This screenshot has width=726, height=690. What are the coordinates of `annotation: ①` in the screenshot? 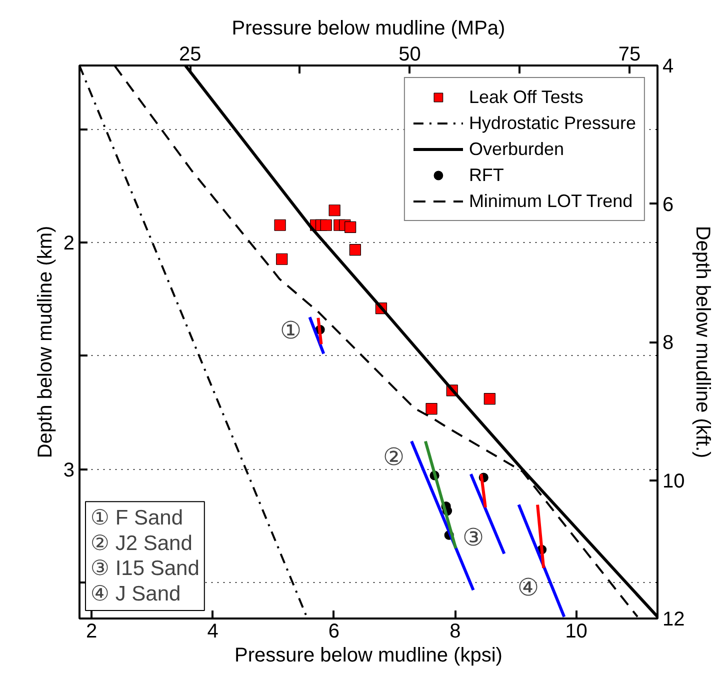 It's located at (291, 331).